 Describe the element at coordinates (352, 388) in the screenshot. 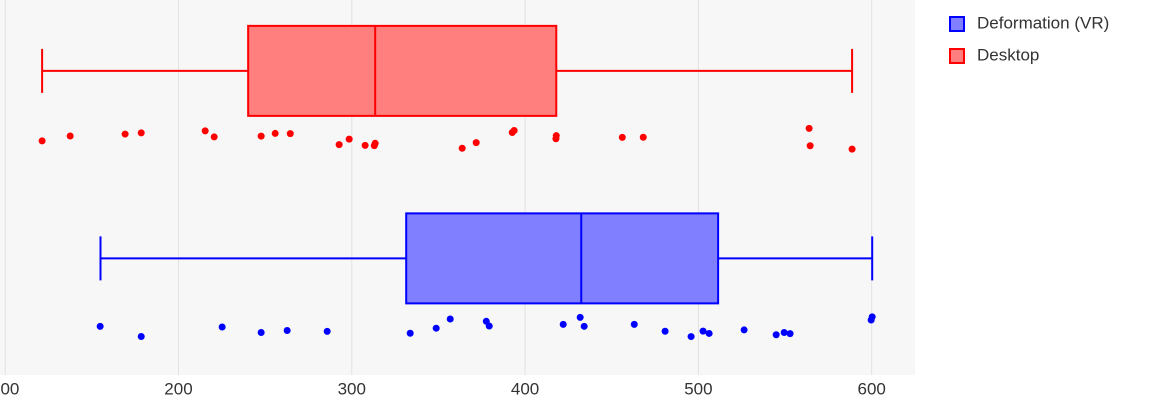

I see `x-tick-label: 300` at that location.